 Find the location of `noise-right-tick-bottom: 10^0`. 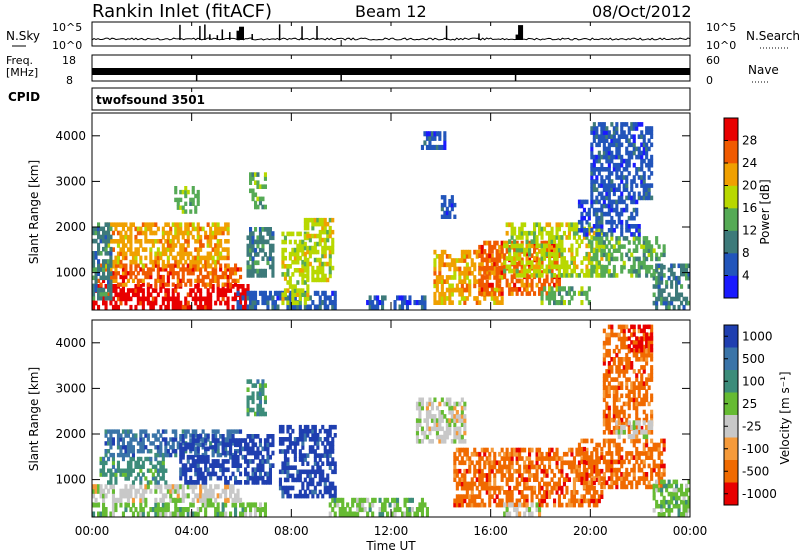

noise-right-tick-bottom: 10^0 is located at coordinates (721, 45).